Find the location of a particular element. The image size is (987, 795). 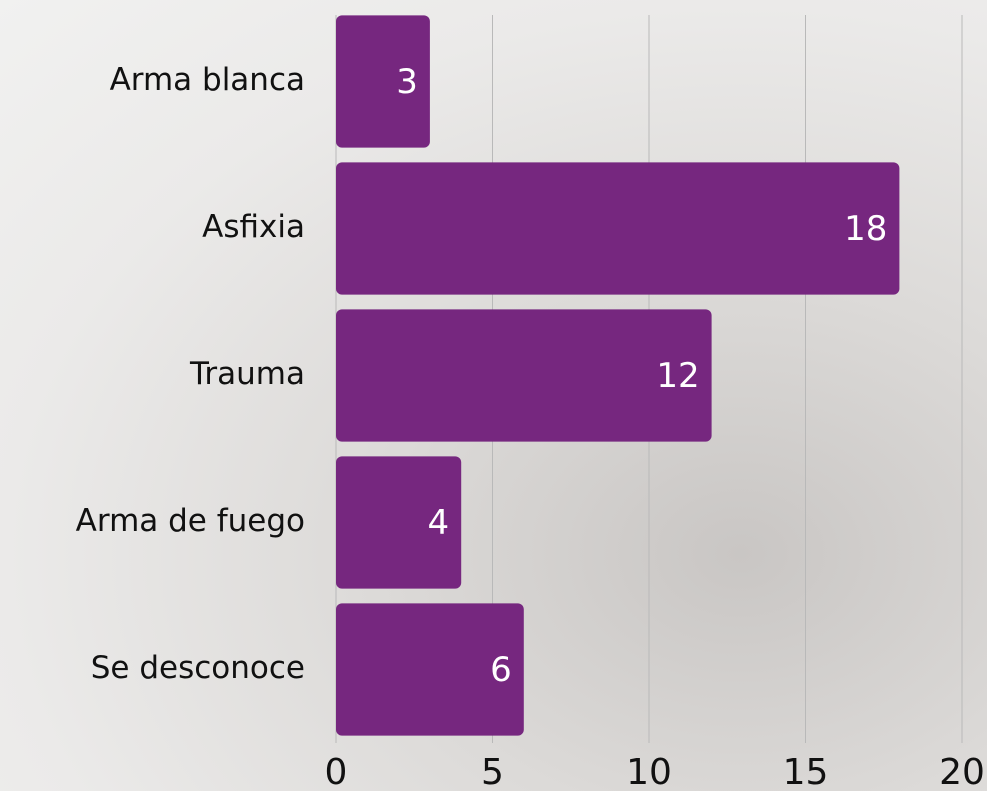

x-tick-label: 20 is located at coordinates (962, 771).